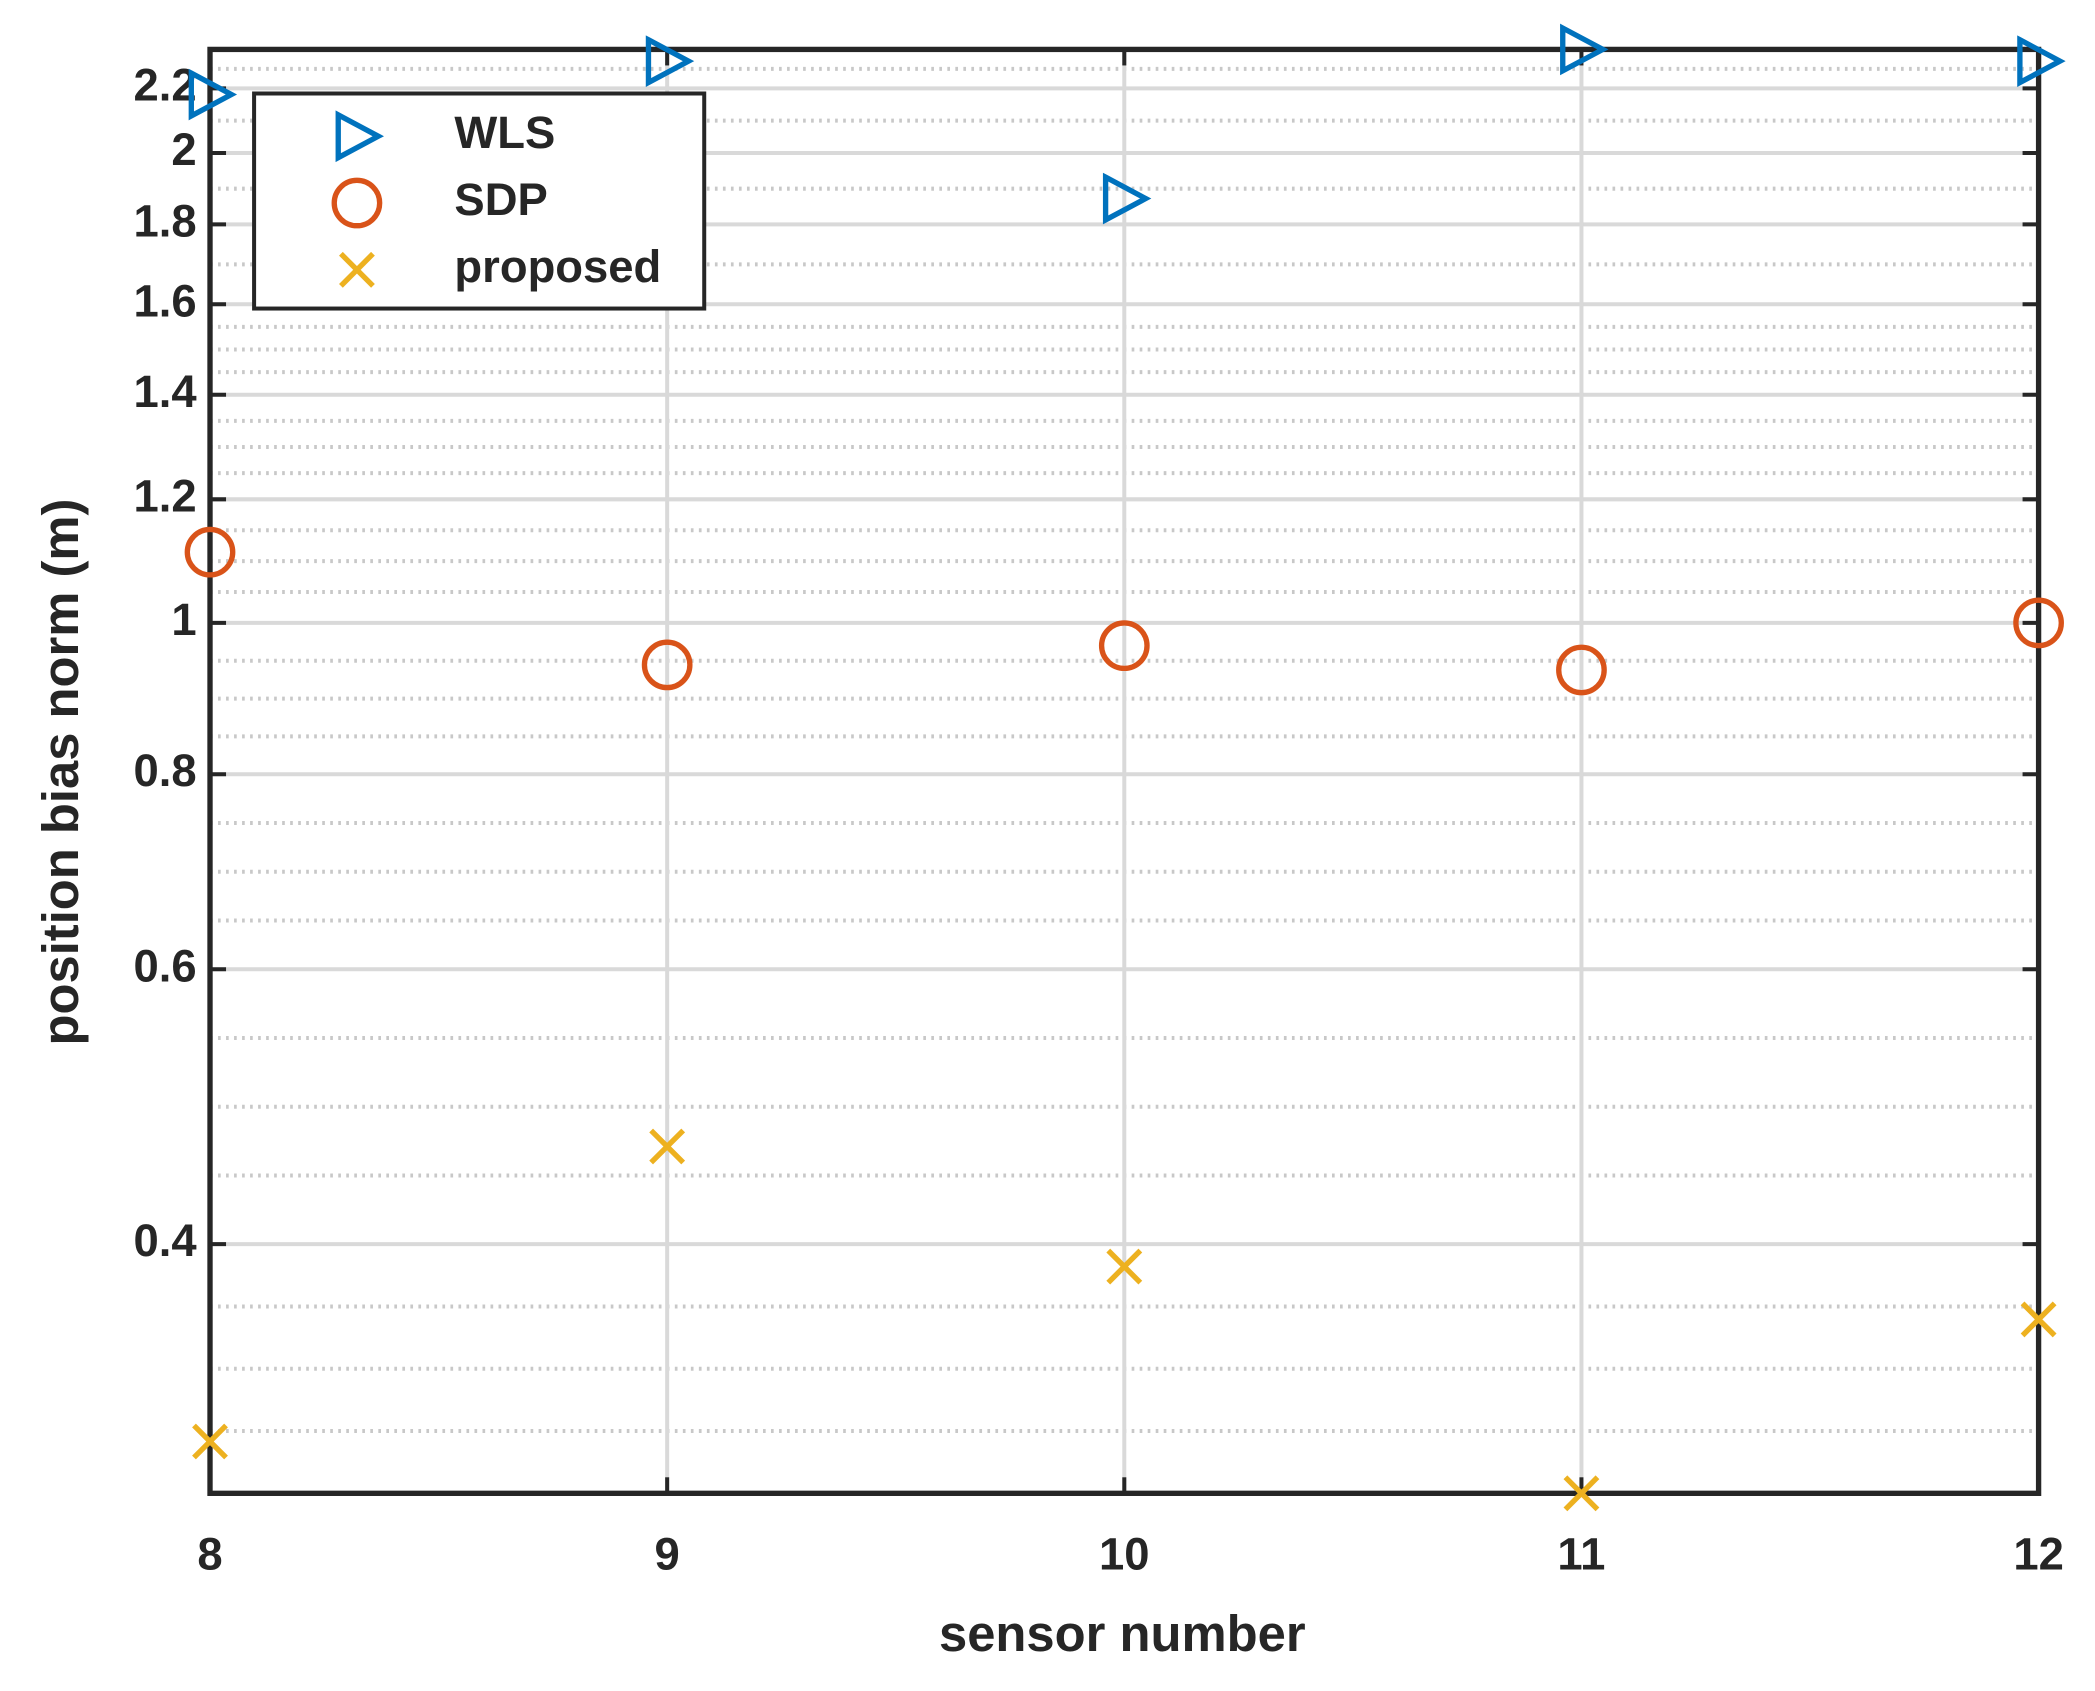  Describe the element at coordinates (165, 770) in the screenshot. I see `y-tick-label: 0.8` at that location.